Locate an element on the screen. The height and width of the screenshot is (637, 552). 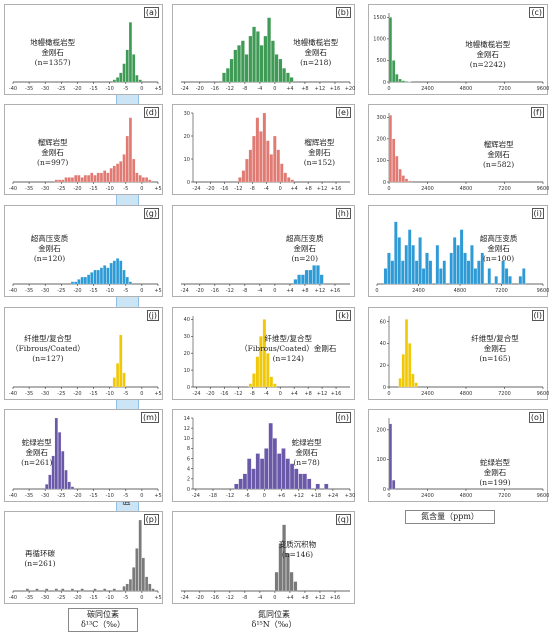
panel-annotation: 地幔橄榄岩型 金刚石 (n=1357) is located at coordinates (52, 53).